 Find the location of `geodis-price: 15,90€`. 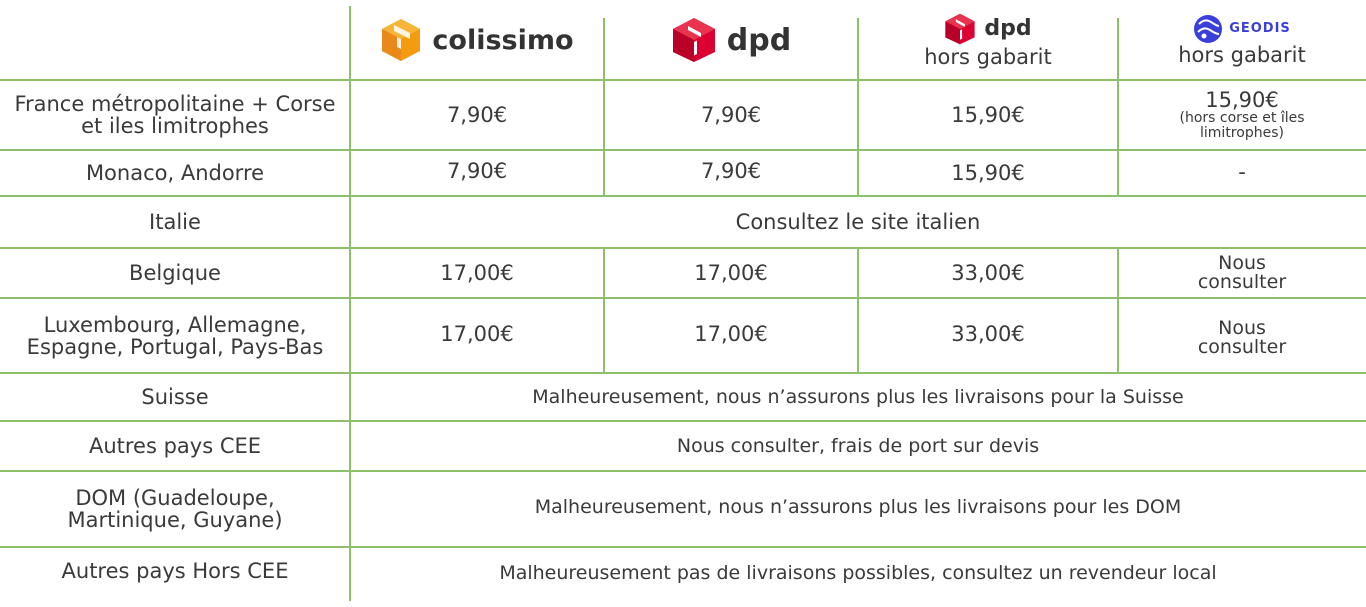

geodis-price: 15,90€ is located at coordinates (1242, 100).